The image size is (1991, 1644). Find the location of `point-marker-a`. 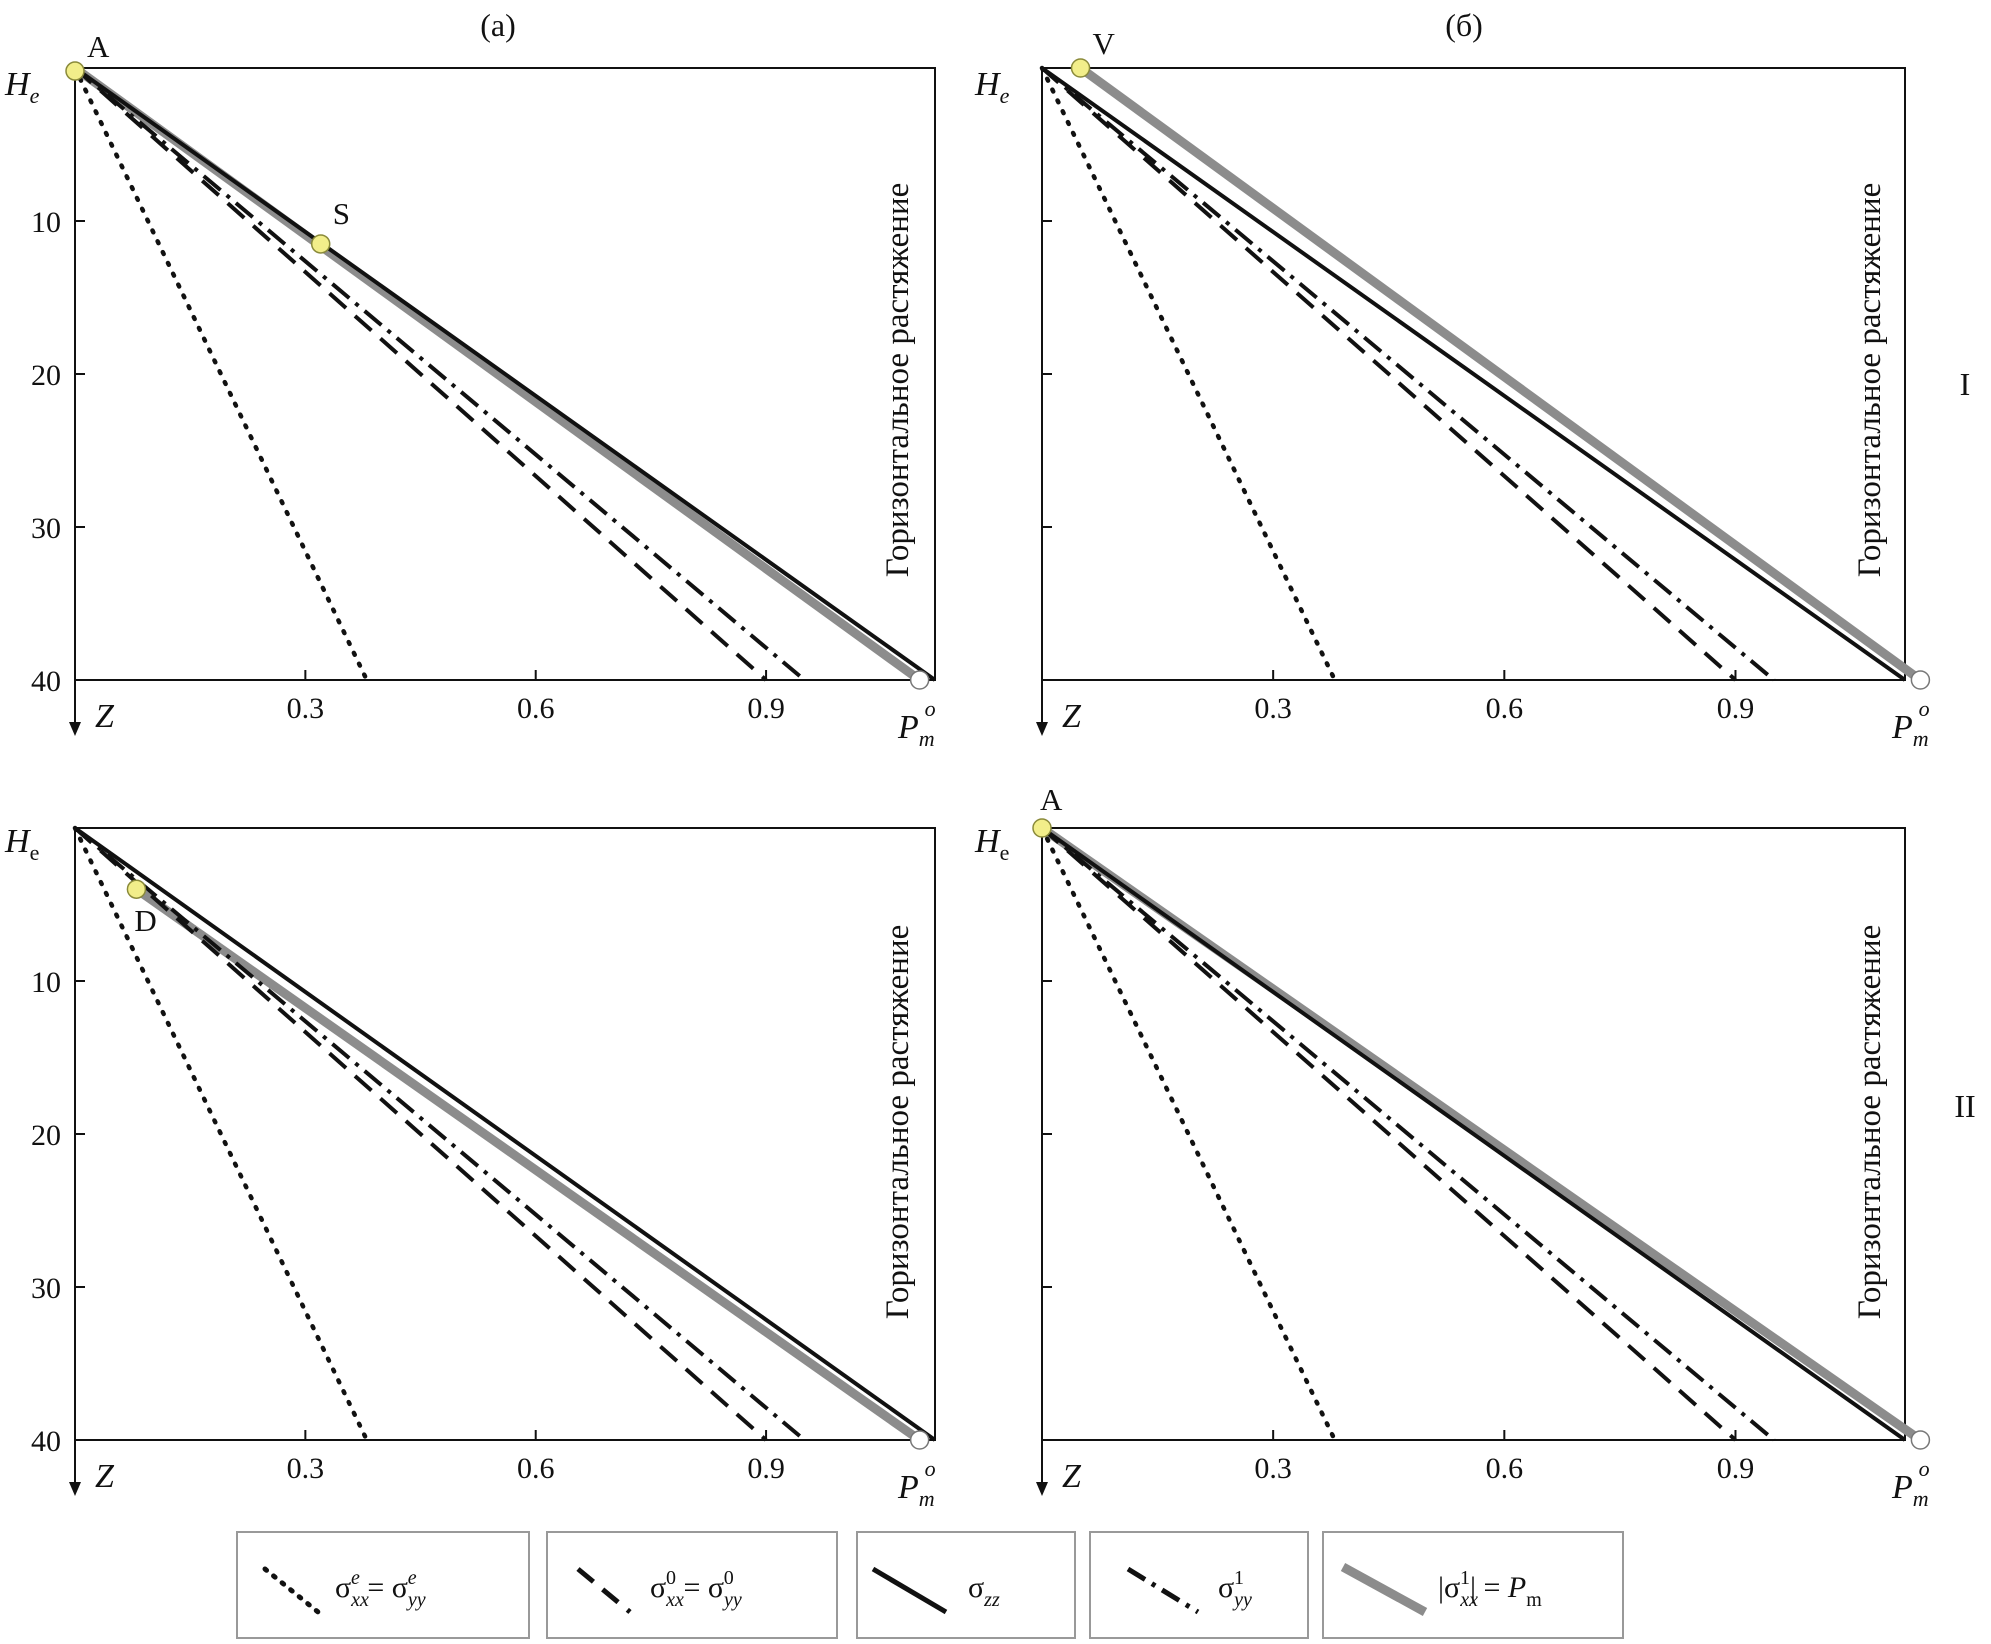

point-marker-a is located at coordinates (75, 71).